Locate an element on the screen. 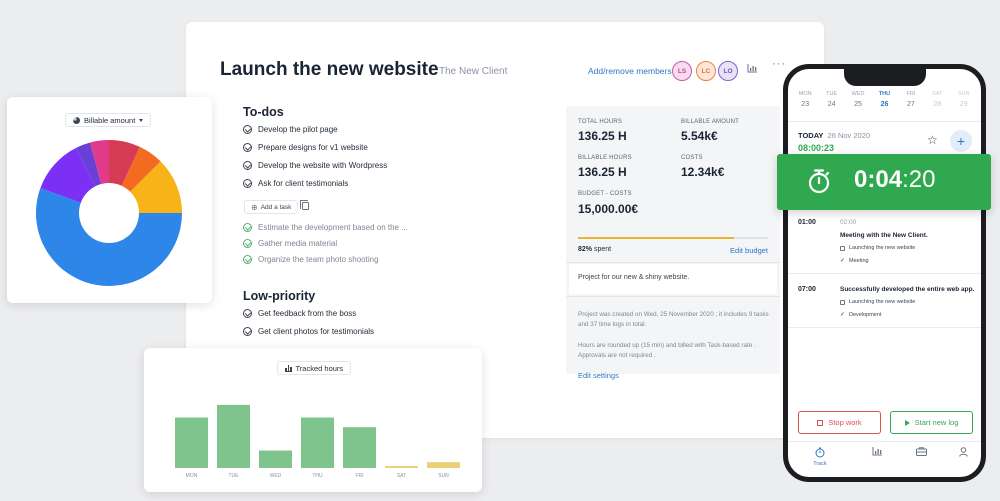  log-start-time: 07:00 is located at coordinates (807, 289).